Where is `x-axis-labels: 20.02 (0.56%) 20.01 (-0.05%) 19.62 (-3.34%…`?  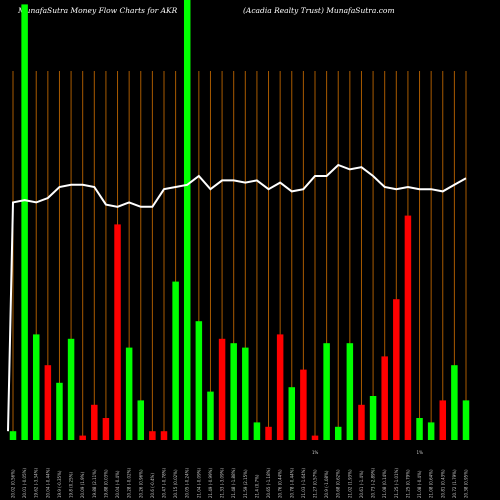 x-axis-labels: 20.02 (0.56%) 20.01 (-0.05%) 19.62 (-3.34%… is located at coordinates (240, 483).